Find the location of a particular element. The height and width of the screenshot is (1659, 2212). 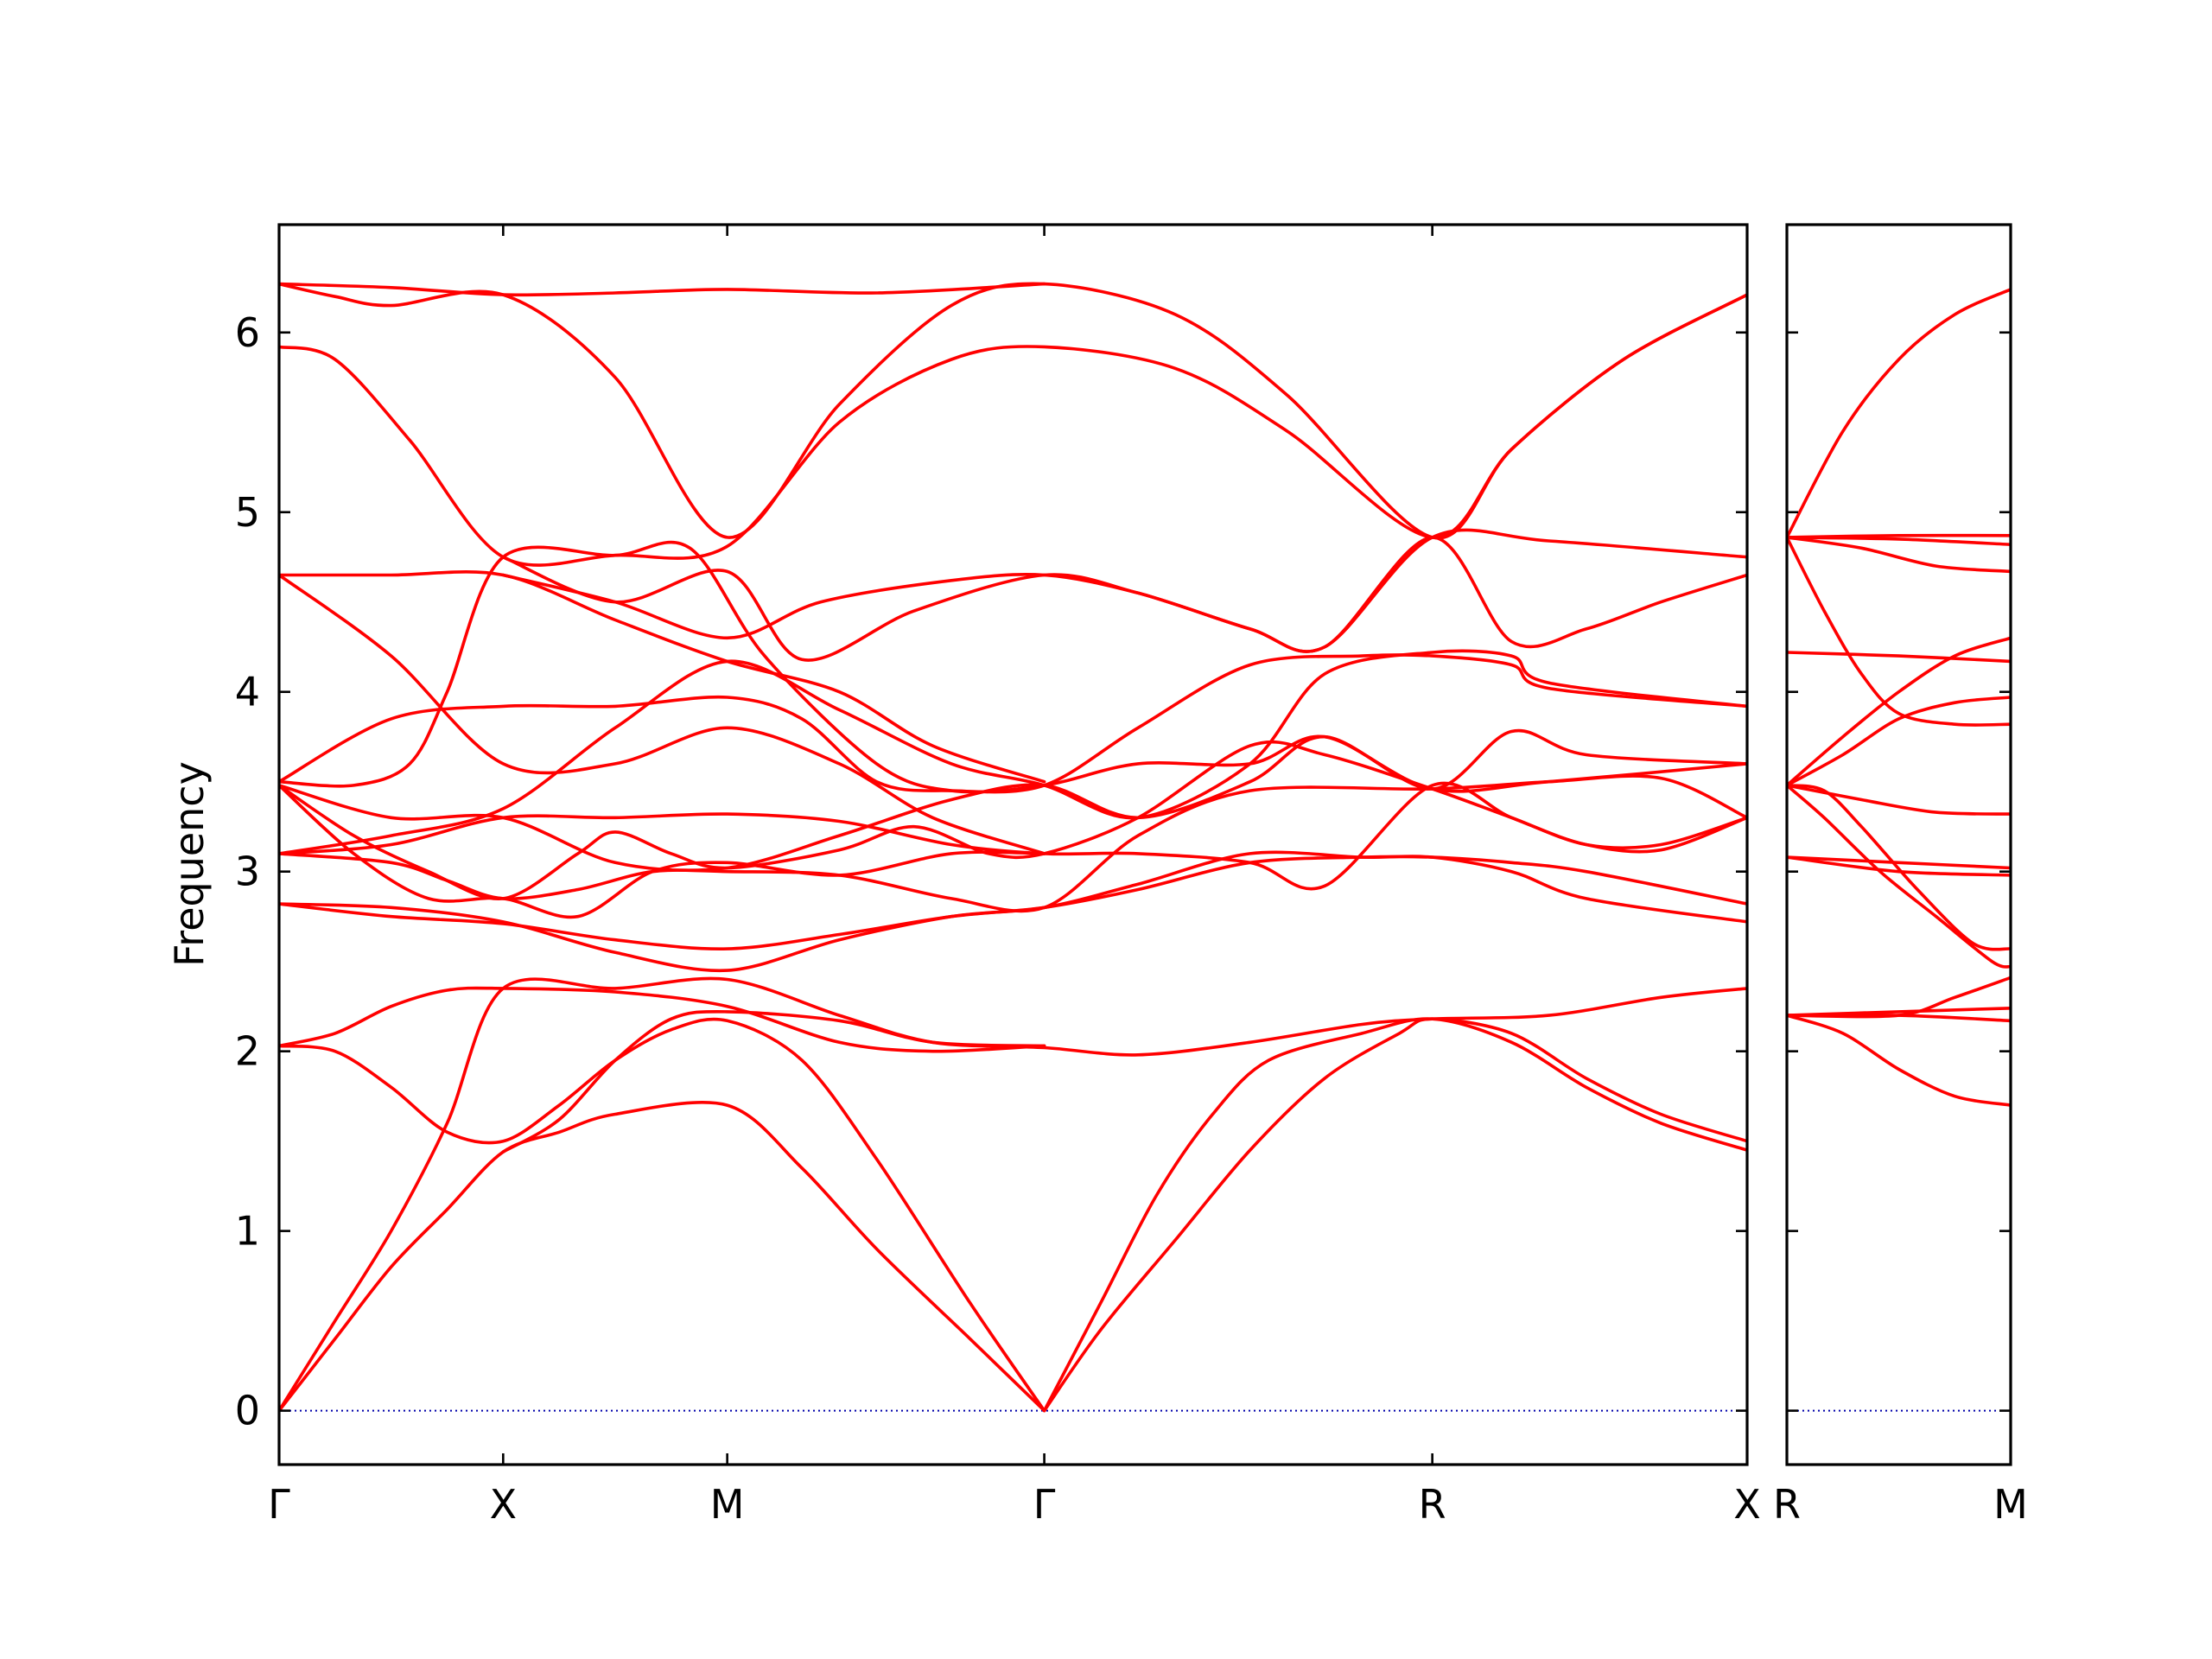

y-tick-label: 5 is located at coordinates (247, 512).